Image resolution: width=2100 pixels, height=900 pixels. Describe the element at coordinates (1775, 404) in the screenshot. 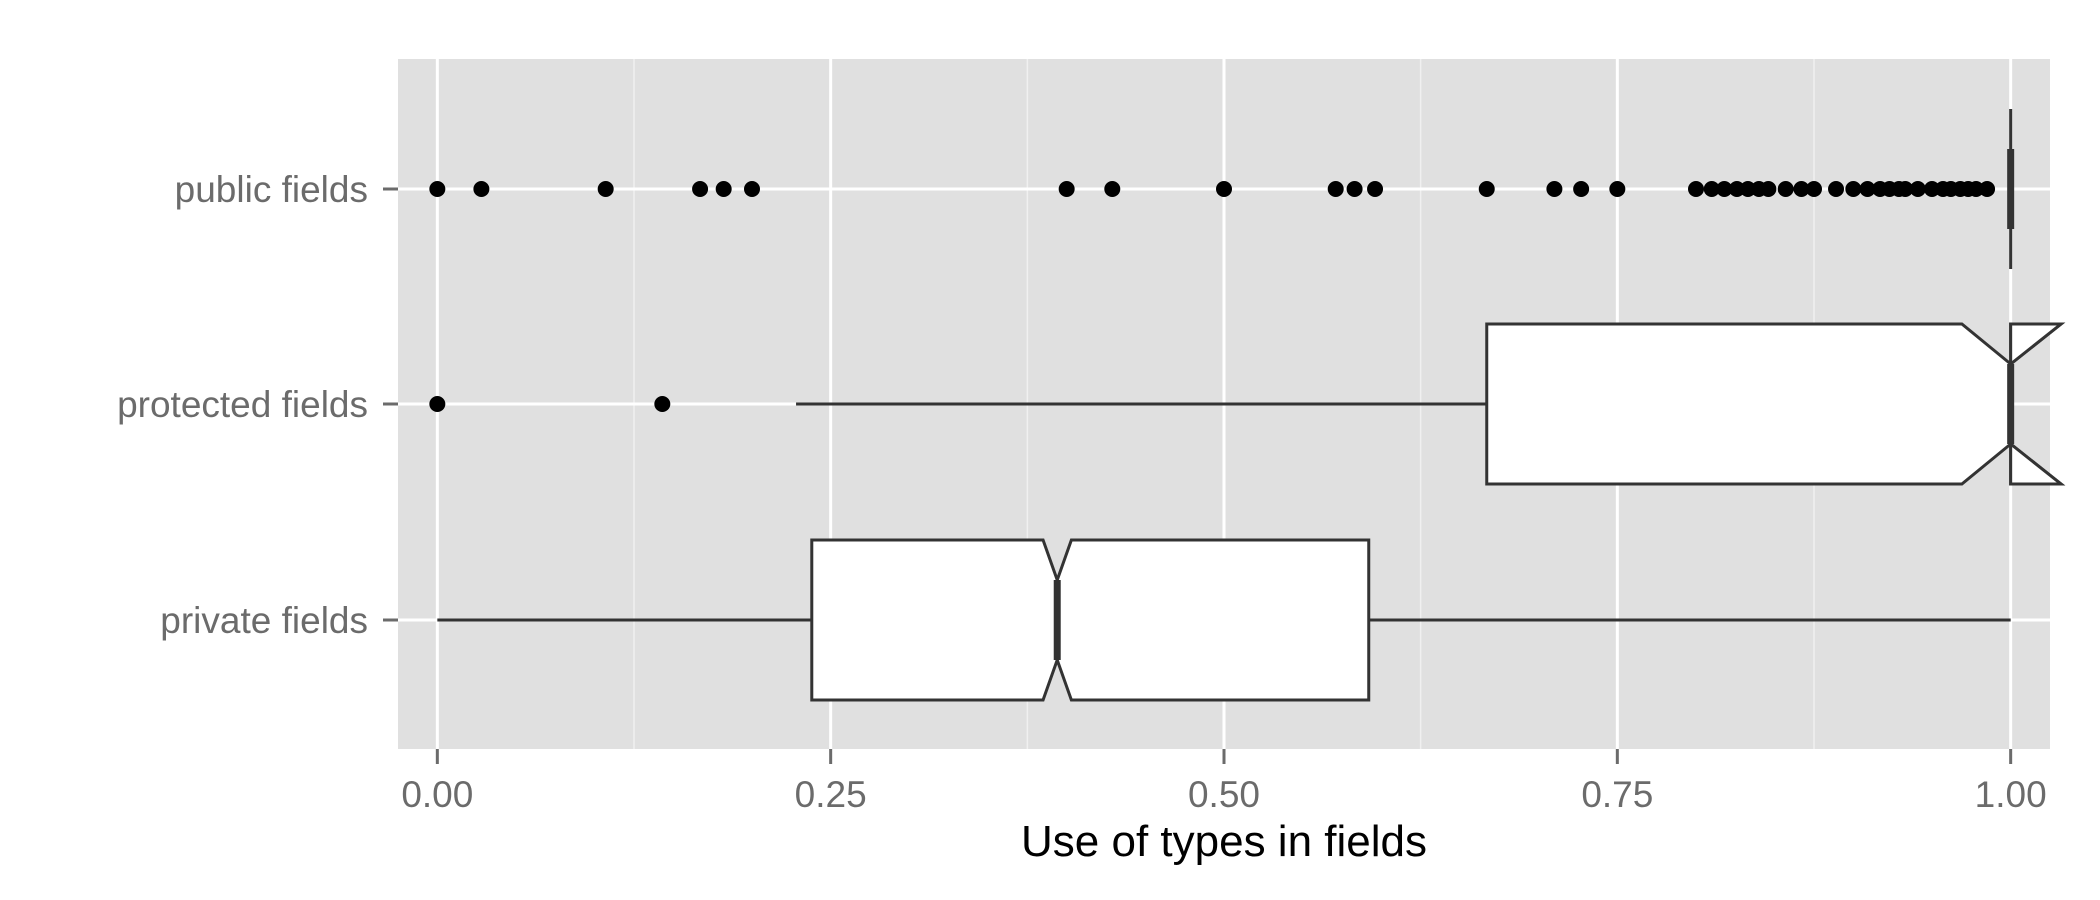

I see `protected-box` at that location.